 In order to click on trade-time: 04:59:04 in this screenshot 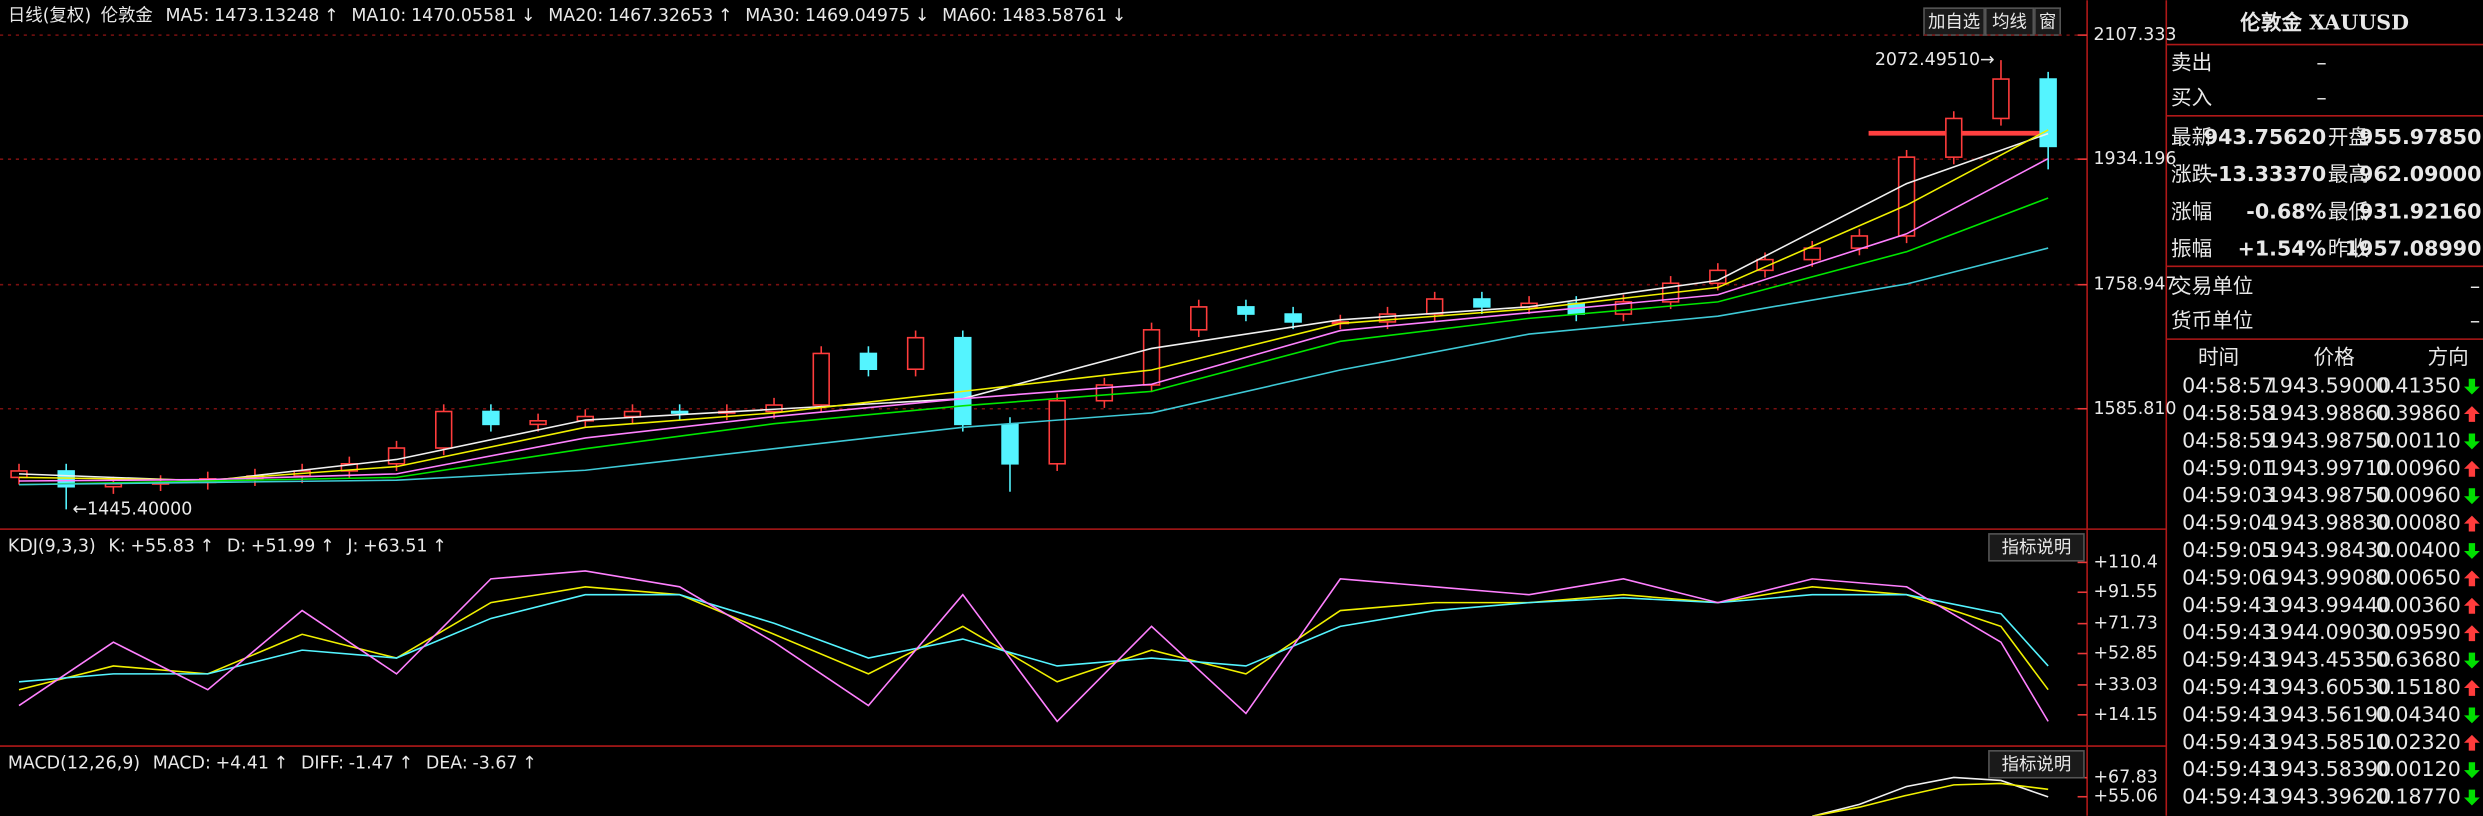, I will do `click(2228, 523)`.